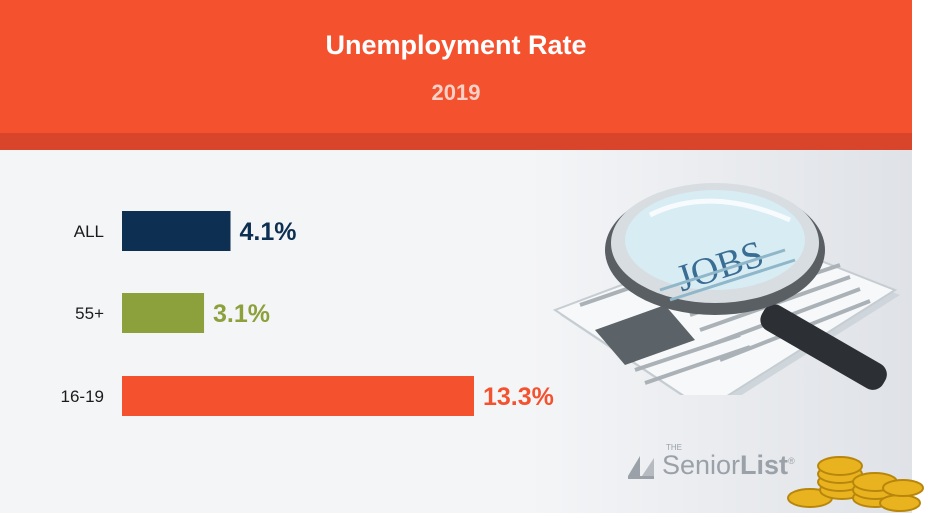 Image resolution: width=926 pixels, height=513 pixels. I want to click on category-label: 55+, so click(89, 313).